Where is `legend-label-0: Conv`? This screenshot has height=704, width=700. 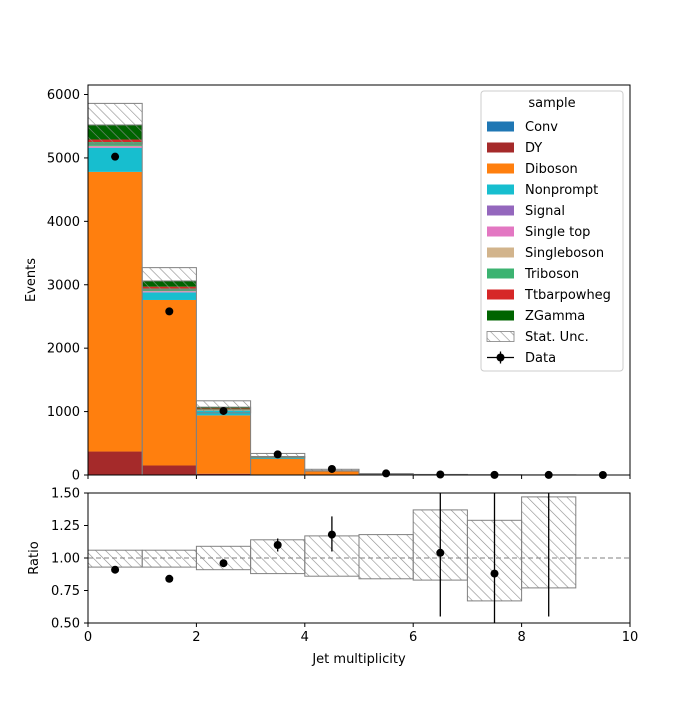
legend-label-0: Conv is located at coordinates (541, 127).